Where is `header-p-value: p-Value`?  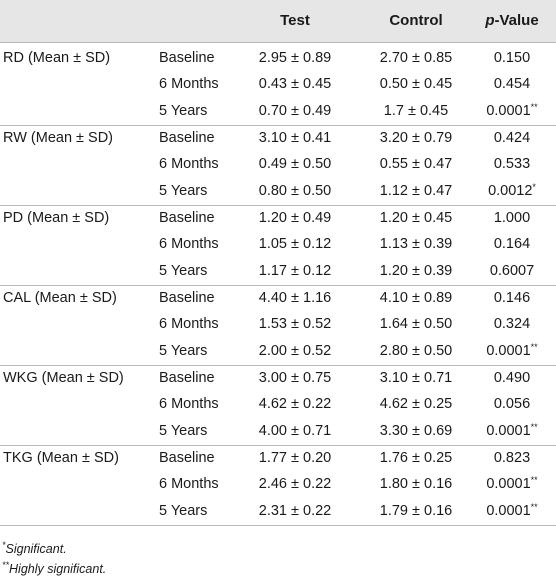
header-p-value: p-Value is located at coordinates (512, 20).